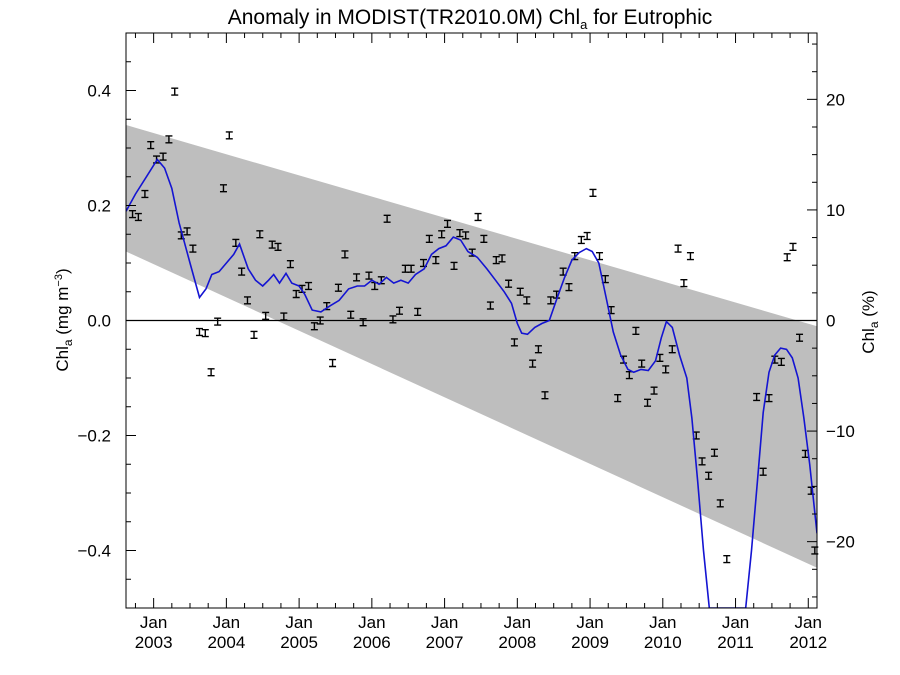 Image resolution: width=900 pixels, height=675 pixels. Describe the element at coordinates (94, 436) in the screenshot. I see `y-tick-label: −0.2` at that location.